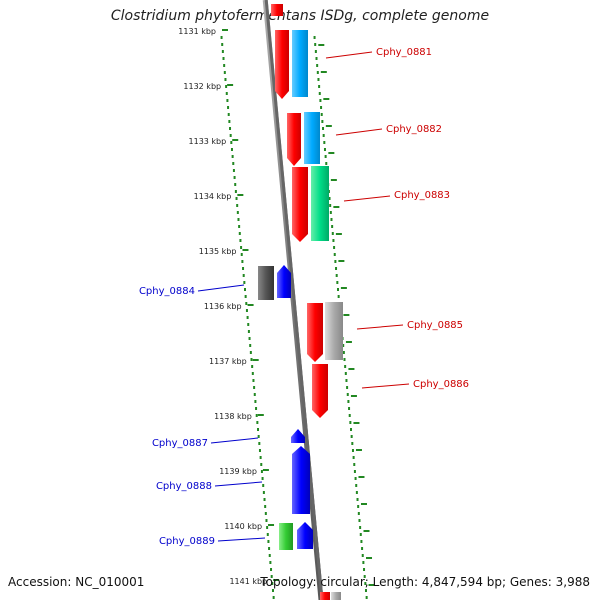 This screenshot has width=600, height=600. What do you see at coordinates (294, 300) in the screenshot?
I see `backbone-core` at bounding box center [294, 300].